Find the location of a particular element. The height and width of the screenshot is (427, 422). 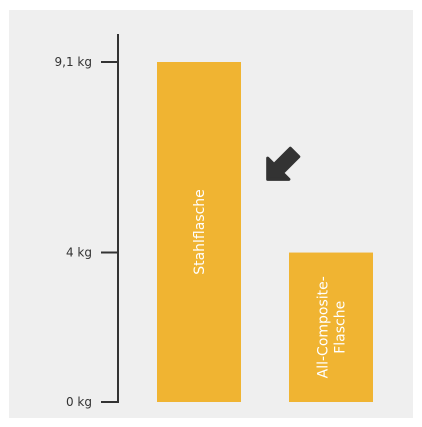

y-tick-label: 4 kg is located at coordinates (79, 253).